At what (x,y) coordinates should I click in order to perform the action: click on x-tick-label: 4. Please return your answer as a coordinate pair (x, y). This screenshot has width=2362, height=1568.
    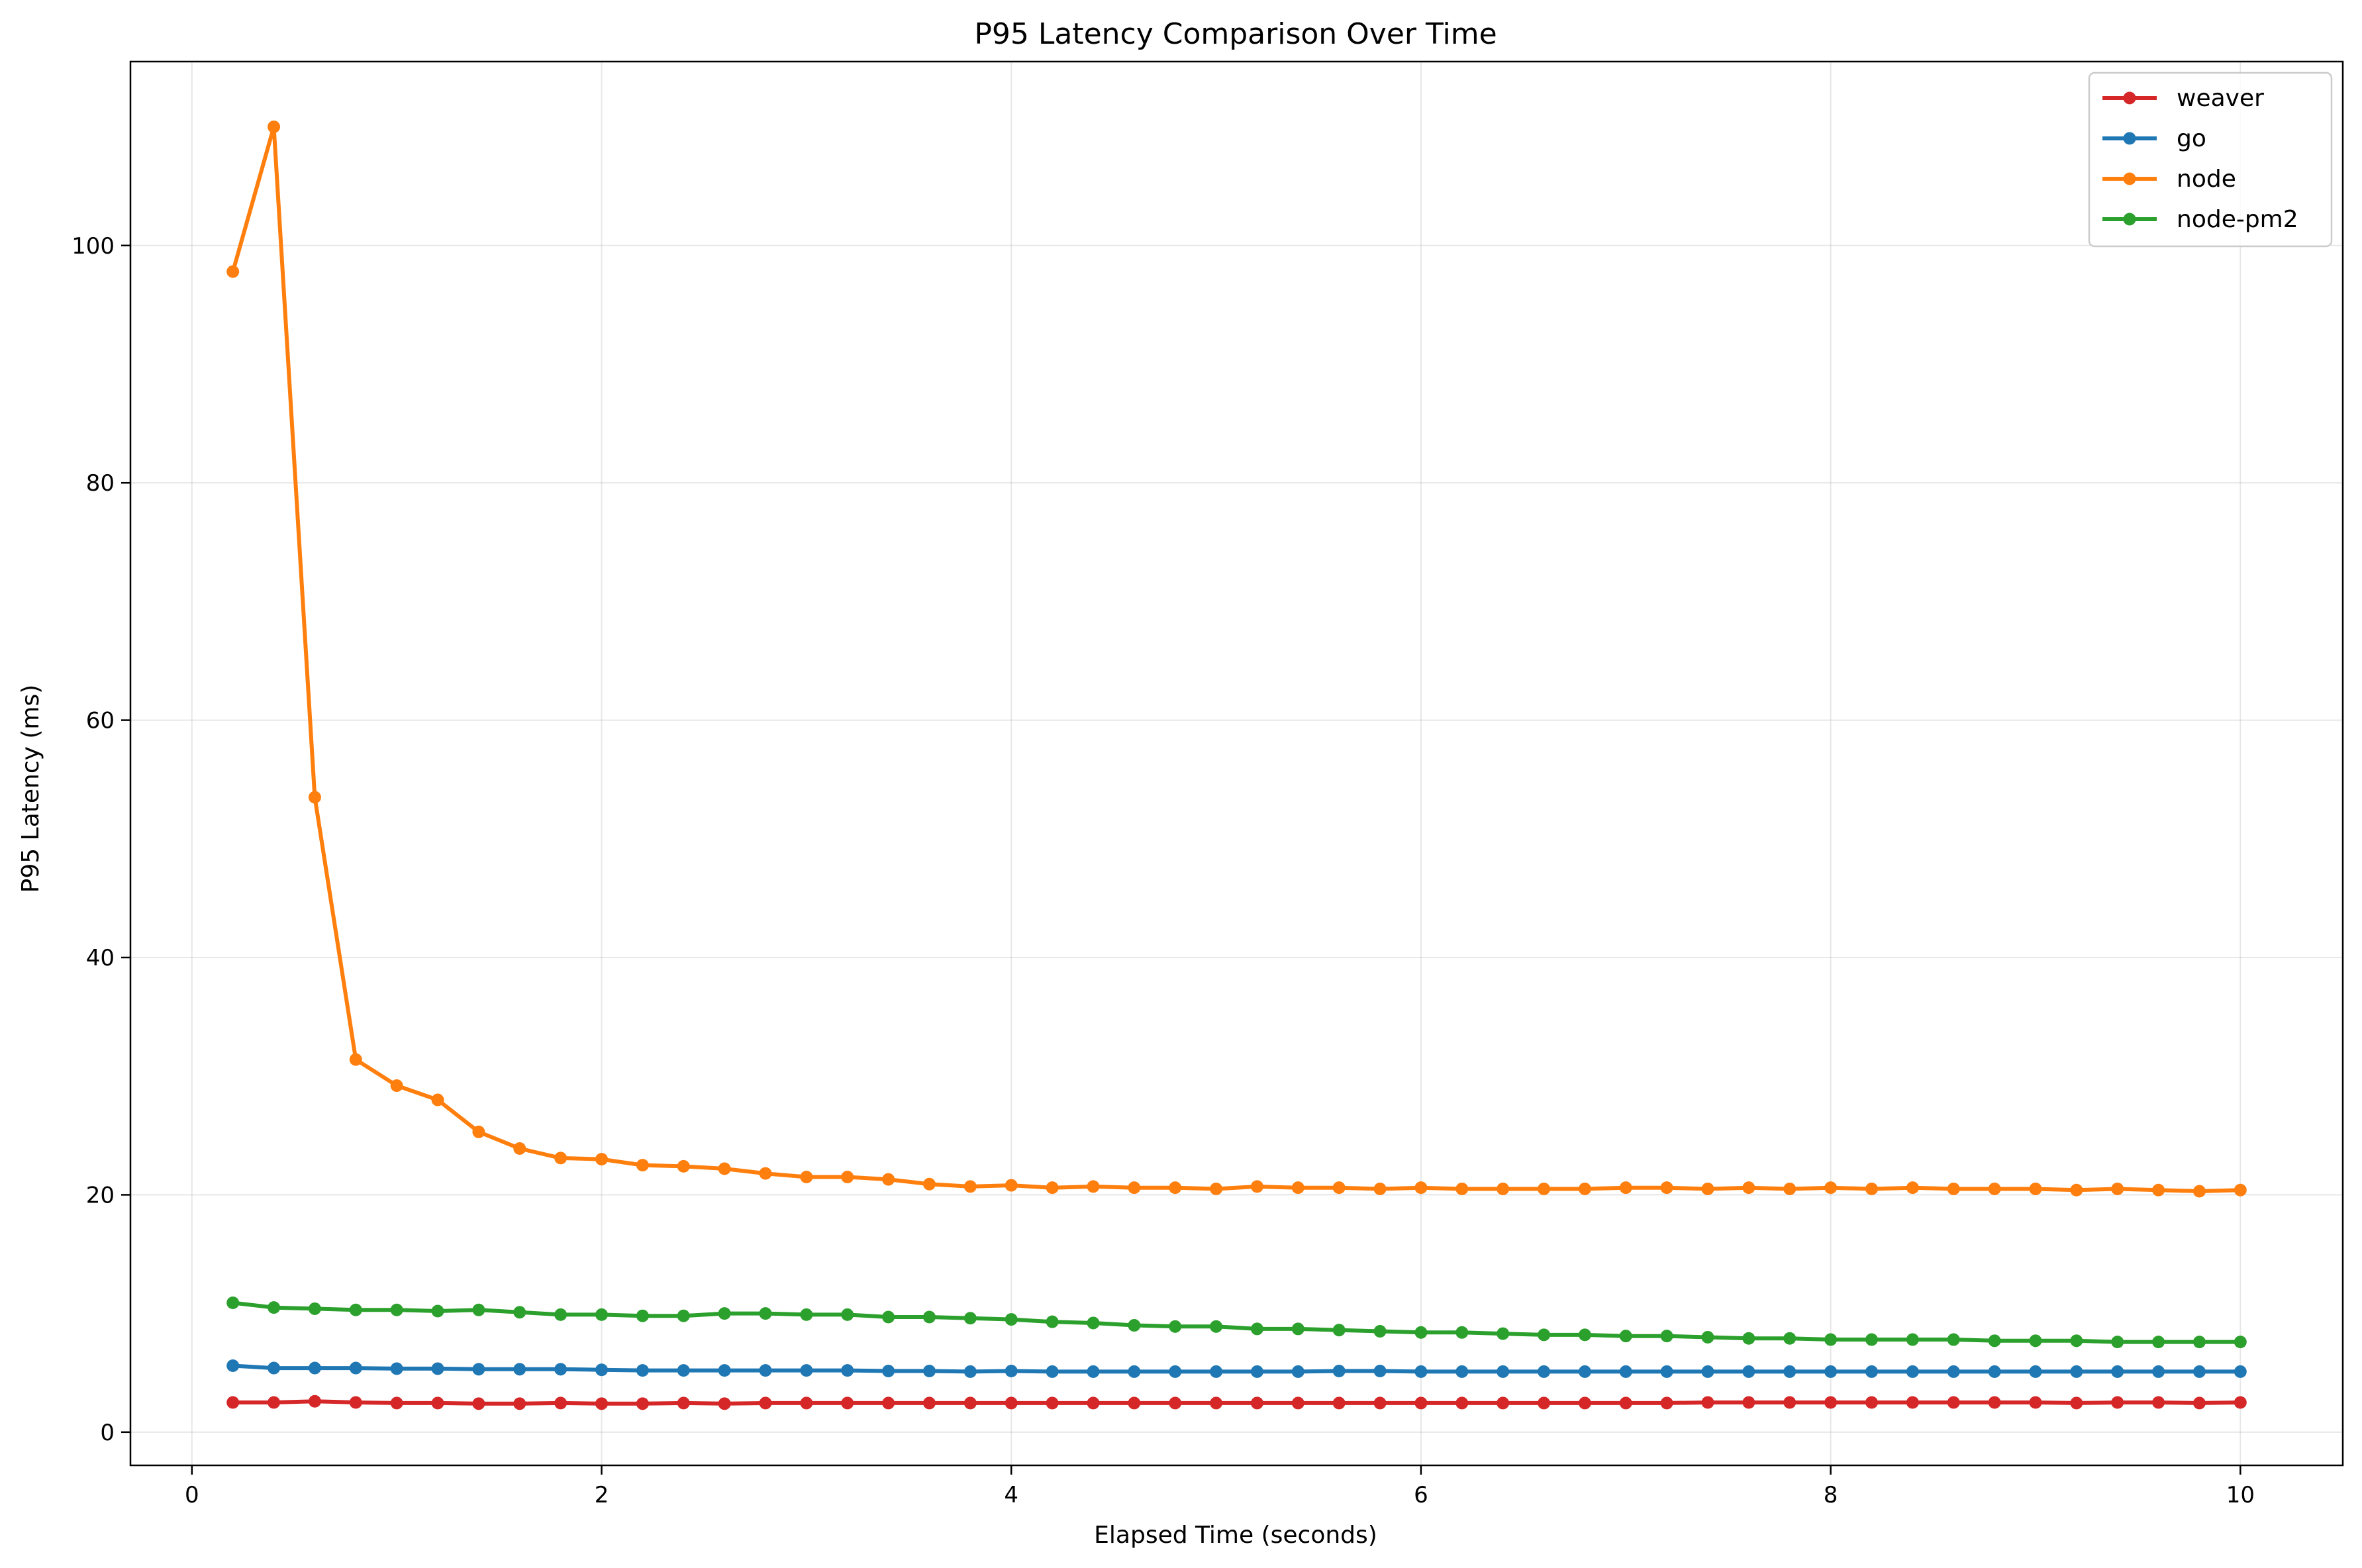
    Looking at the image, I should click on (1011, 1495).